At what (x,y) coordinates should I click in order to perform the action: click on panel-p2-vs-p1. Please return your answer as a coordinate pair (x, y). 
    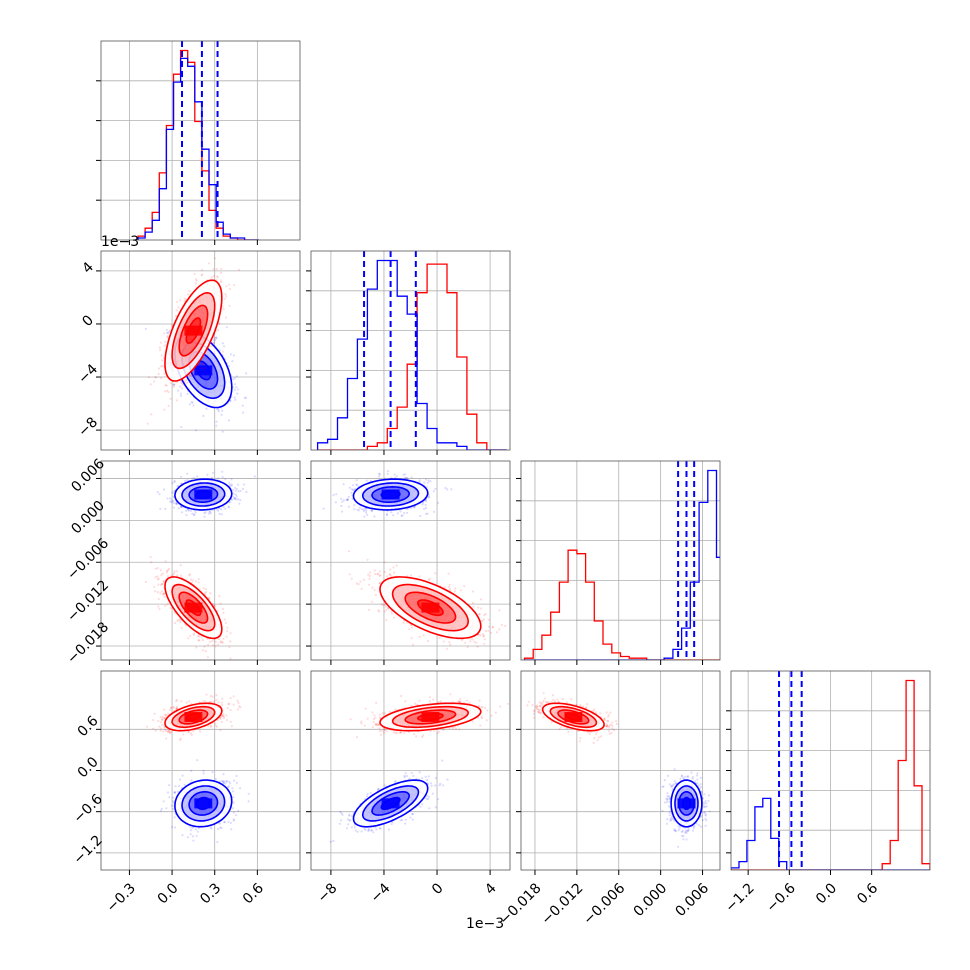
    Looking at the image, I should click on (410, 560).